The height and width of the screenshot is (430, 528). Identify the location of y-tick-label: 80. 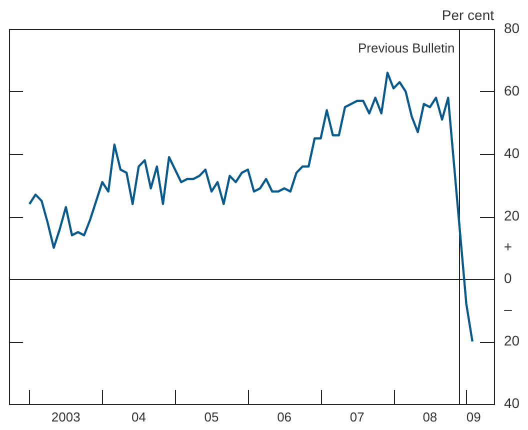
(512, 28).